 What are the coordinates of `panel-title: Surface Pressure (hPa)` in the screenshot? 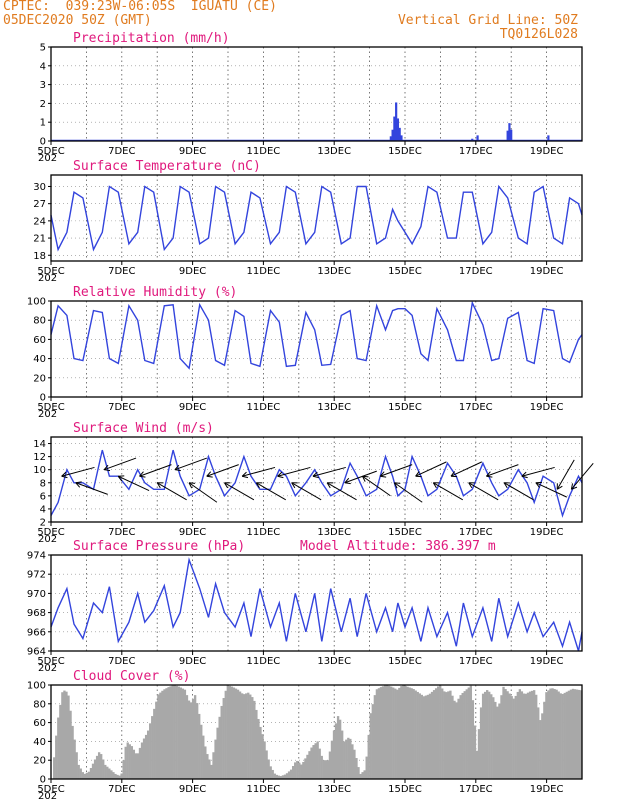 It's located at (159, 546).